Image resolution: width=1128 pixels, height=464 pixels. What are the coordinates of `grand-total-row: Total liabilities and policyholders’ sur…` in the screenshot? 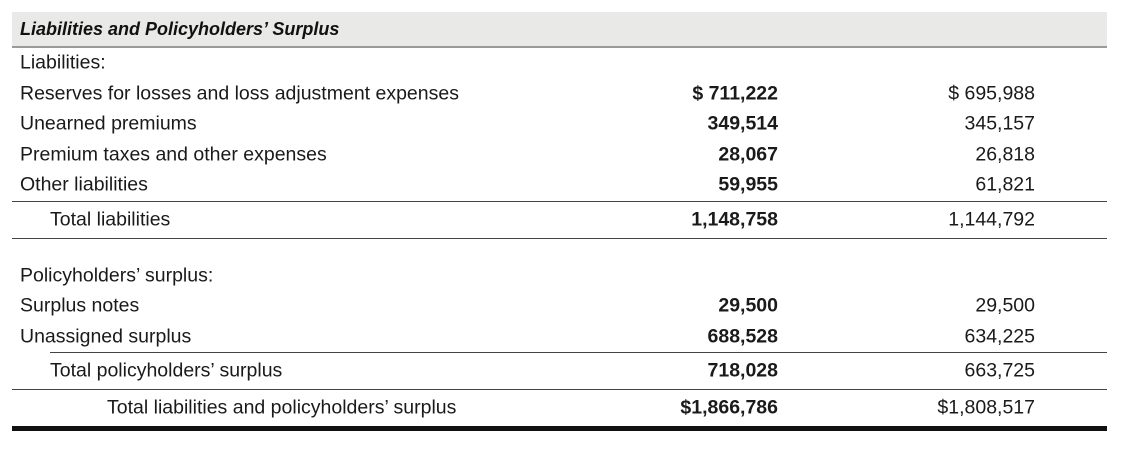 It's located at (559, 408).